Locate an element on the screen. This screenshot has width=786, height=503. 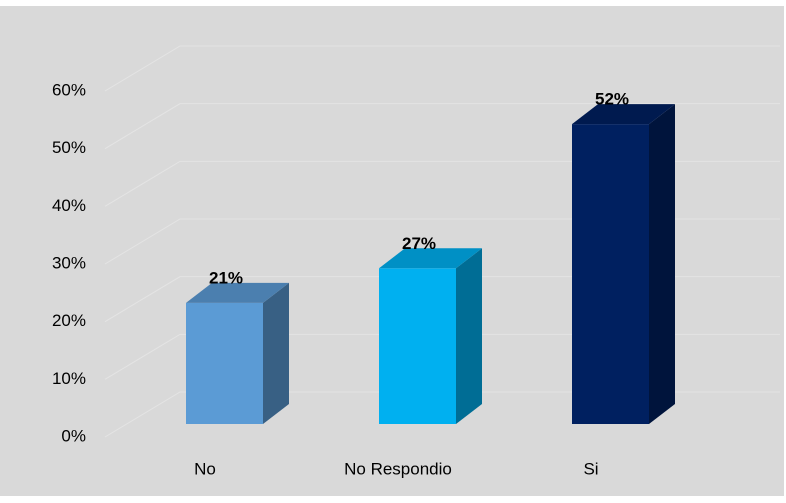
value-label: 21% is located at coordinates (226, 277).